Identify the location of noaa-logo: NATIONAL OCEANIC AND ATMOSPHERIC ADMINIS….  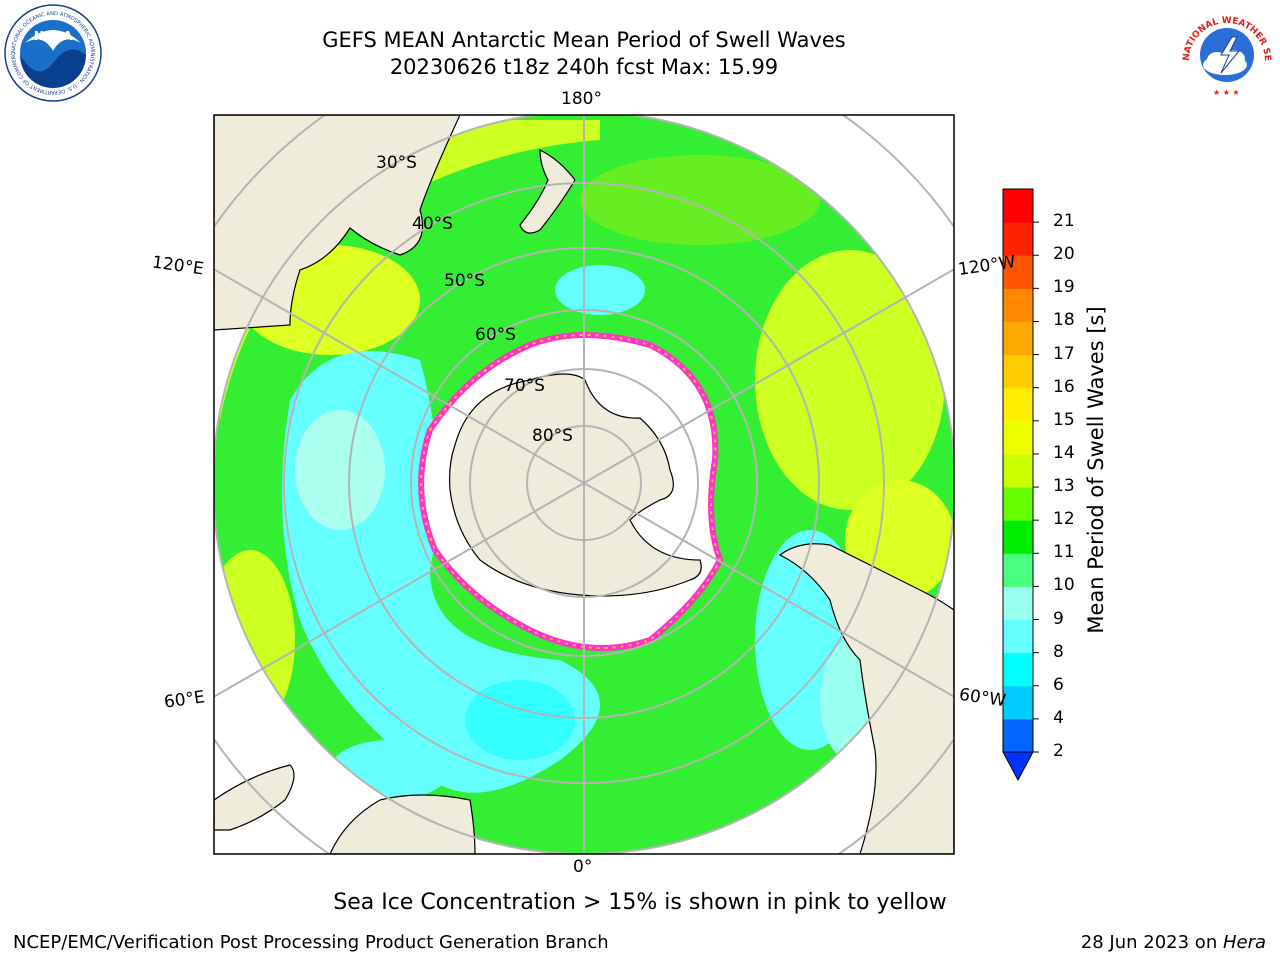
(52, 51).